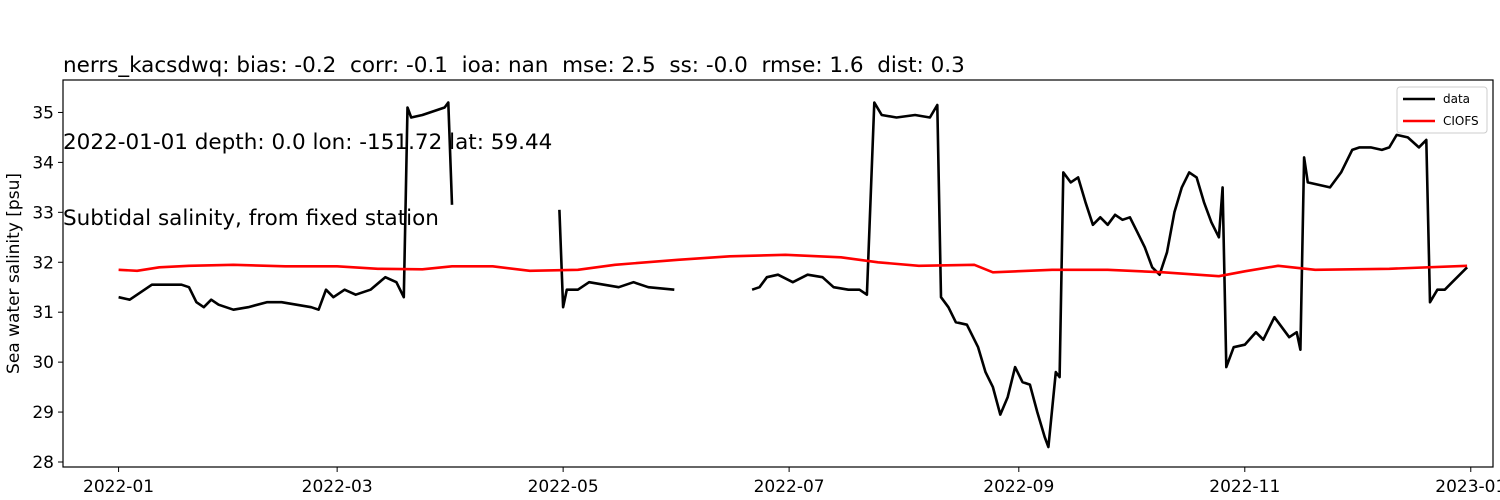  What do you see at coordinates (1018, 487) in the screenshot?
I see `x-tick-label: 2022-09` at bounding box center [1018, 487].